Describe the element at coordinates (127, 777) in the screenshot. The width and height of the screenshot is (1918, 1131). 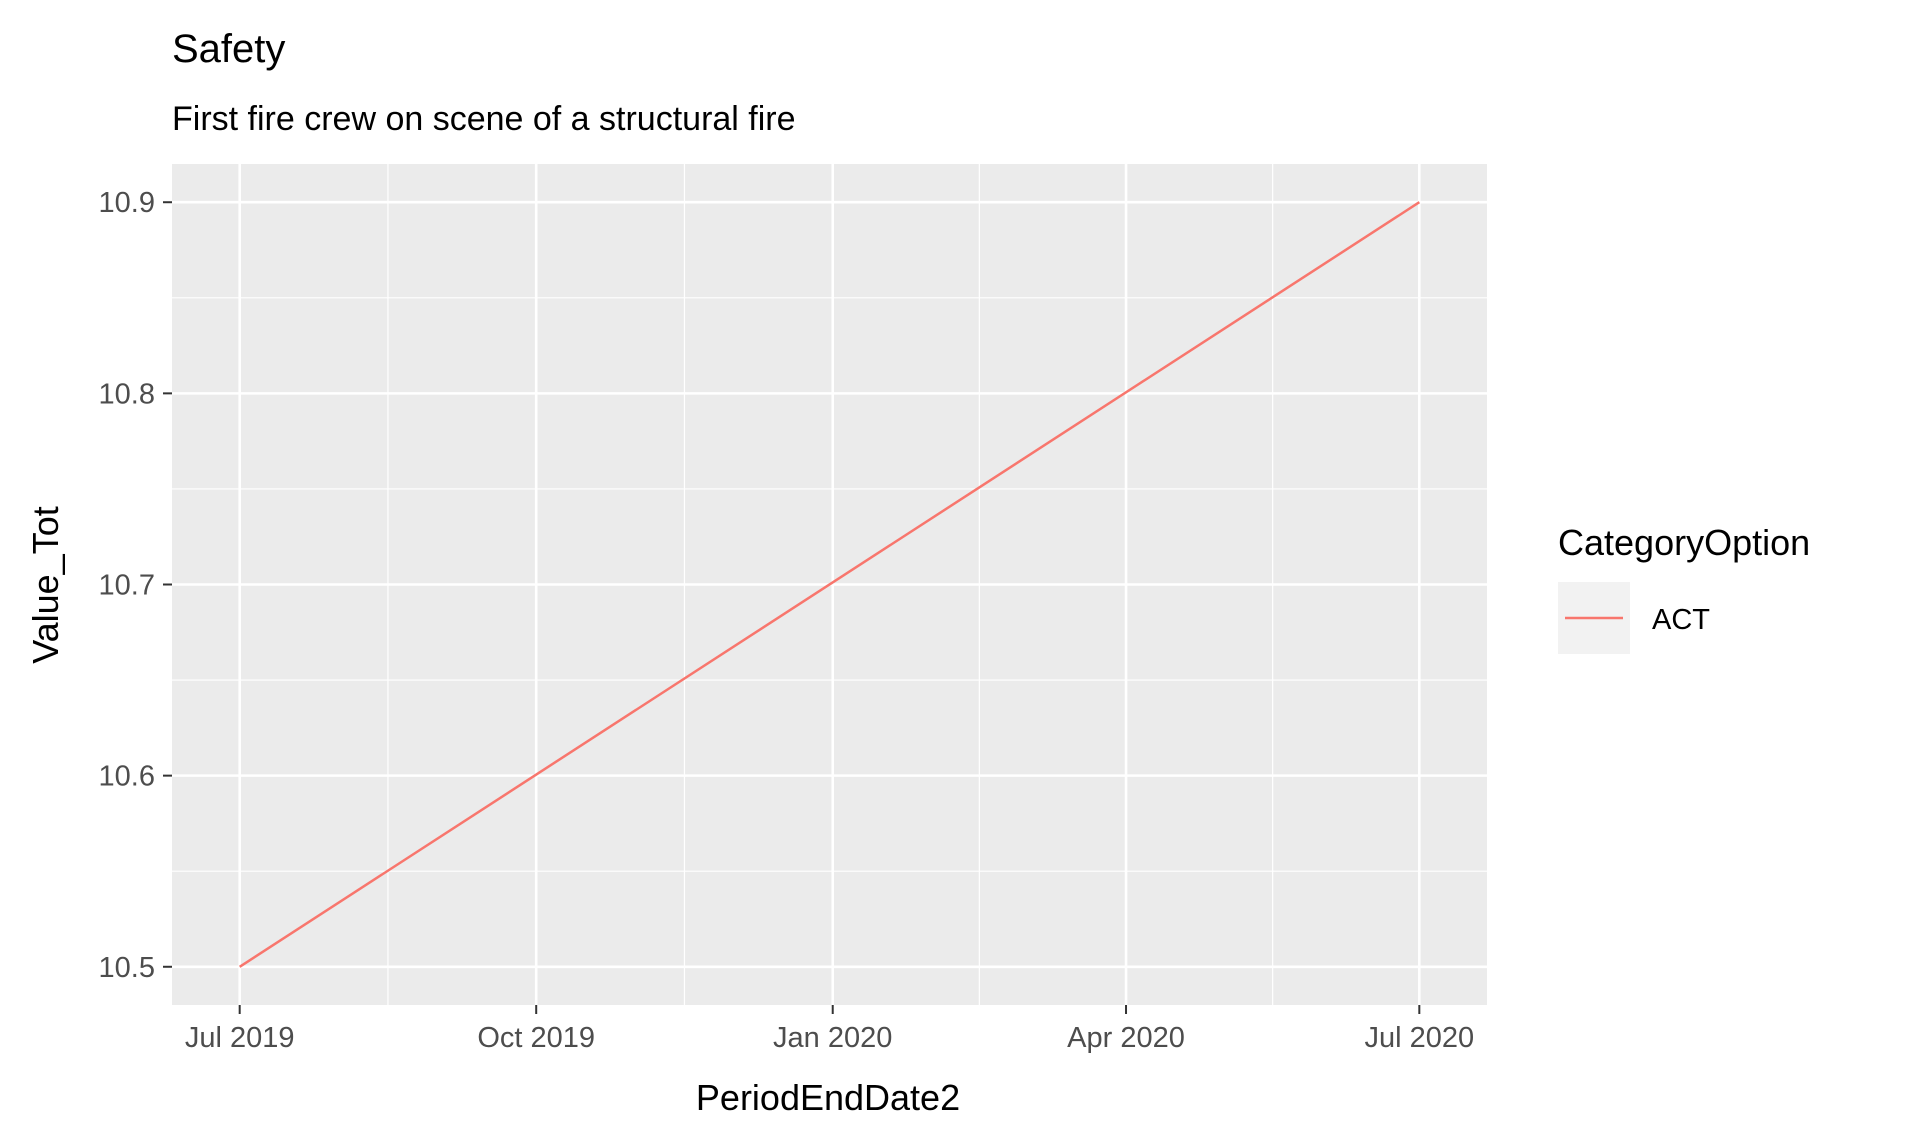
I see `y-tick-label: 10.6` at that location.